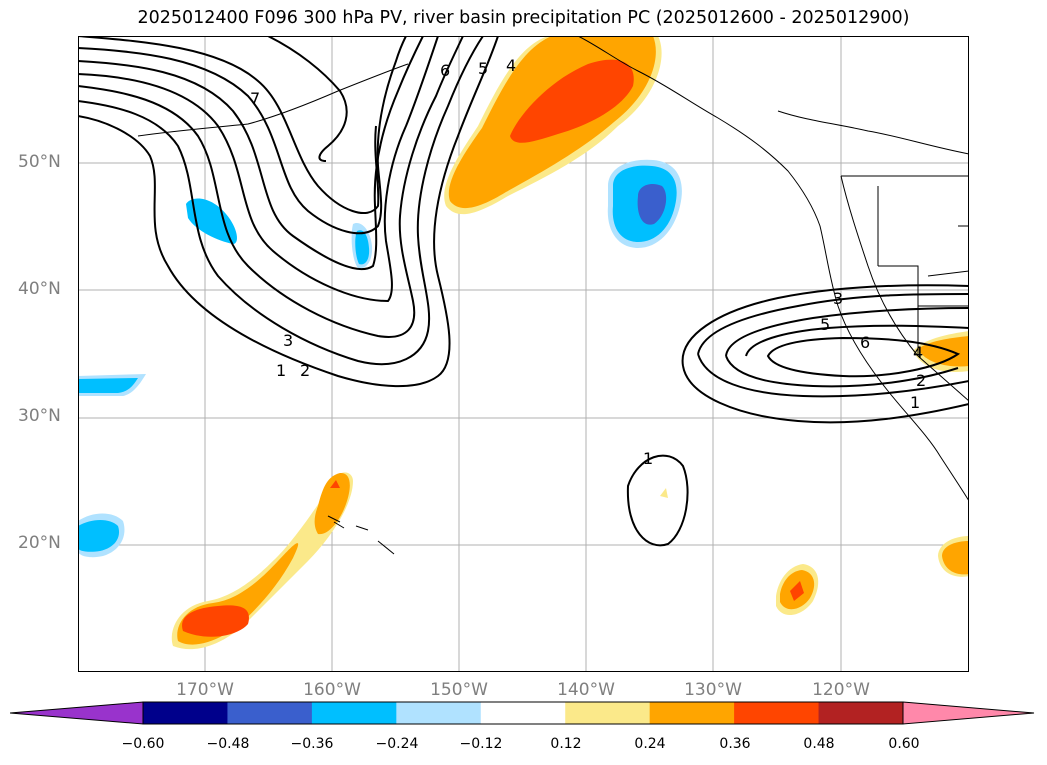  What do you see at coordinates (968, 713) in the screenshot?
I see `colorbar-extend-high` at bounding box center [968, 713].